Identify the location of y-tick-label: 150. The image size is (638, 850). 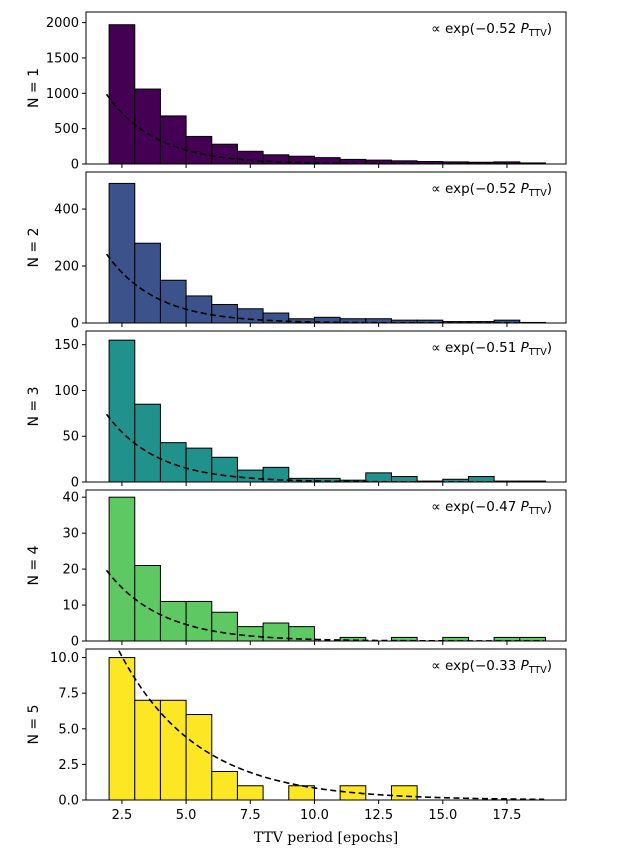
(66, 345).